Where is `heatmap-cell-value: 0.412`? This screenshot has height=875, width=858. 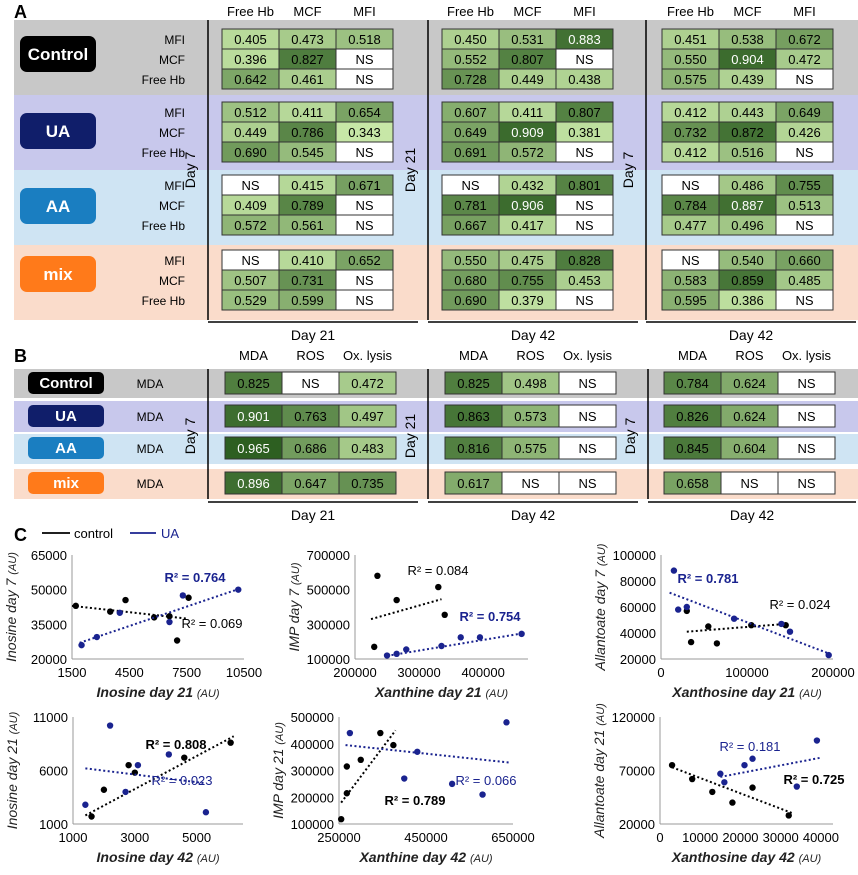 heatmap-cell-value: 0.412 is located at coordinates (690, 152).